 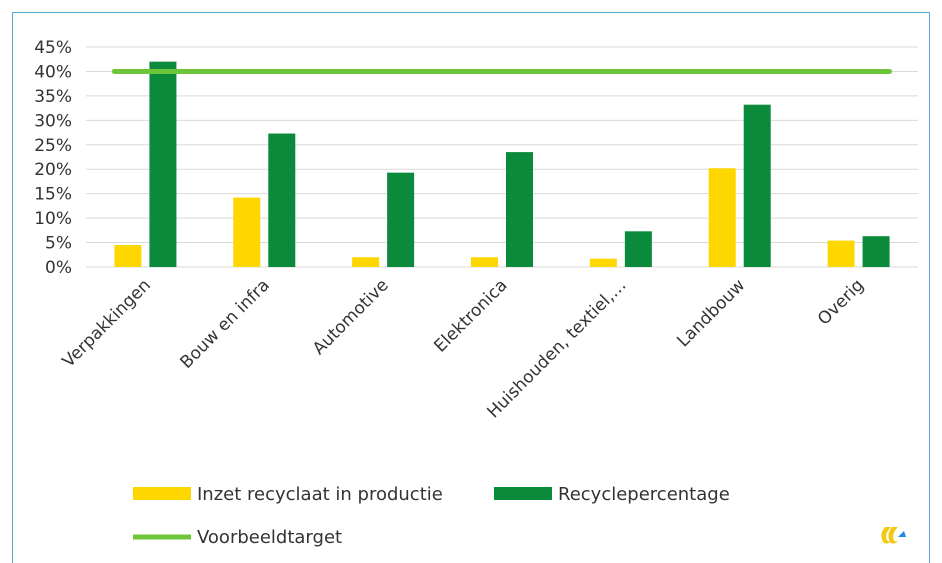 I want to click on x-tick-label: Elektronica, so click(x=470, y=315).